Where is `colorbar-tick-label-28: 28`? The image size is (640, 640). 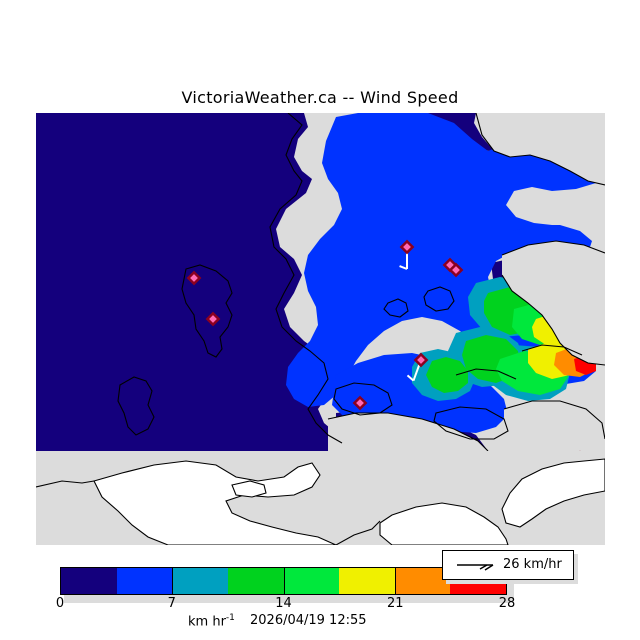
colorbar-tick-label-28: 28 is located at coordinates (507, 603).